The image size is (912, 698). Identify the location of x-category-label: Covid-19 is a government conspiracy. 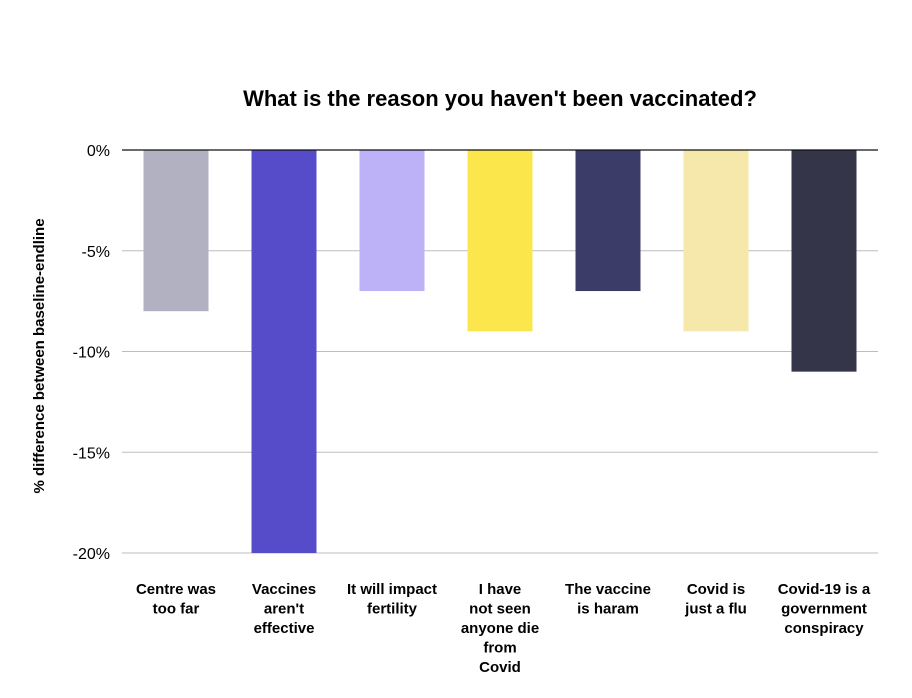
(824, 609).